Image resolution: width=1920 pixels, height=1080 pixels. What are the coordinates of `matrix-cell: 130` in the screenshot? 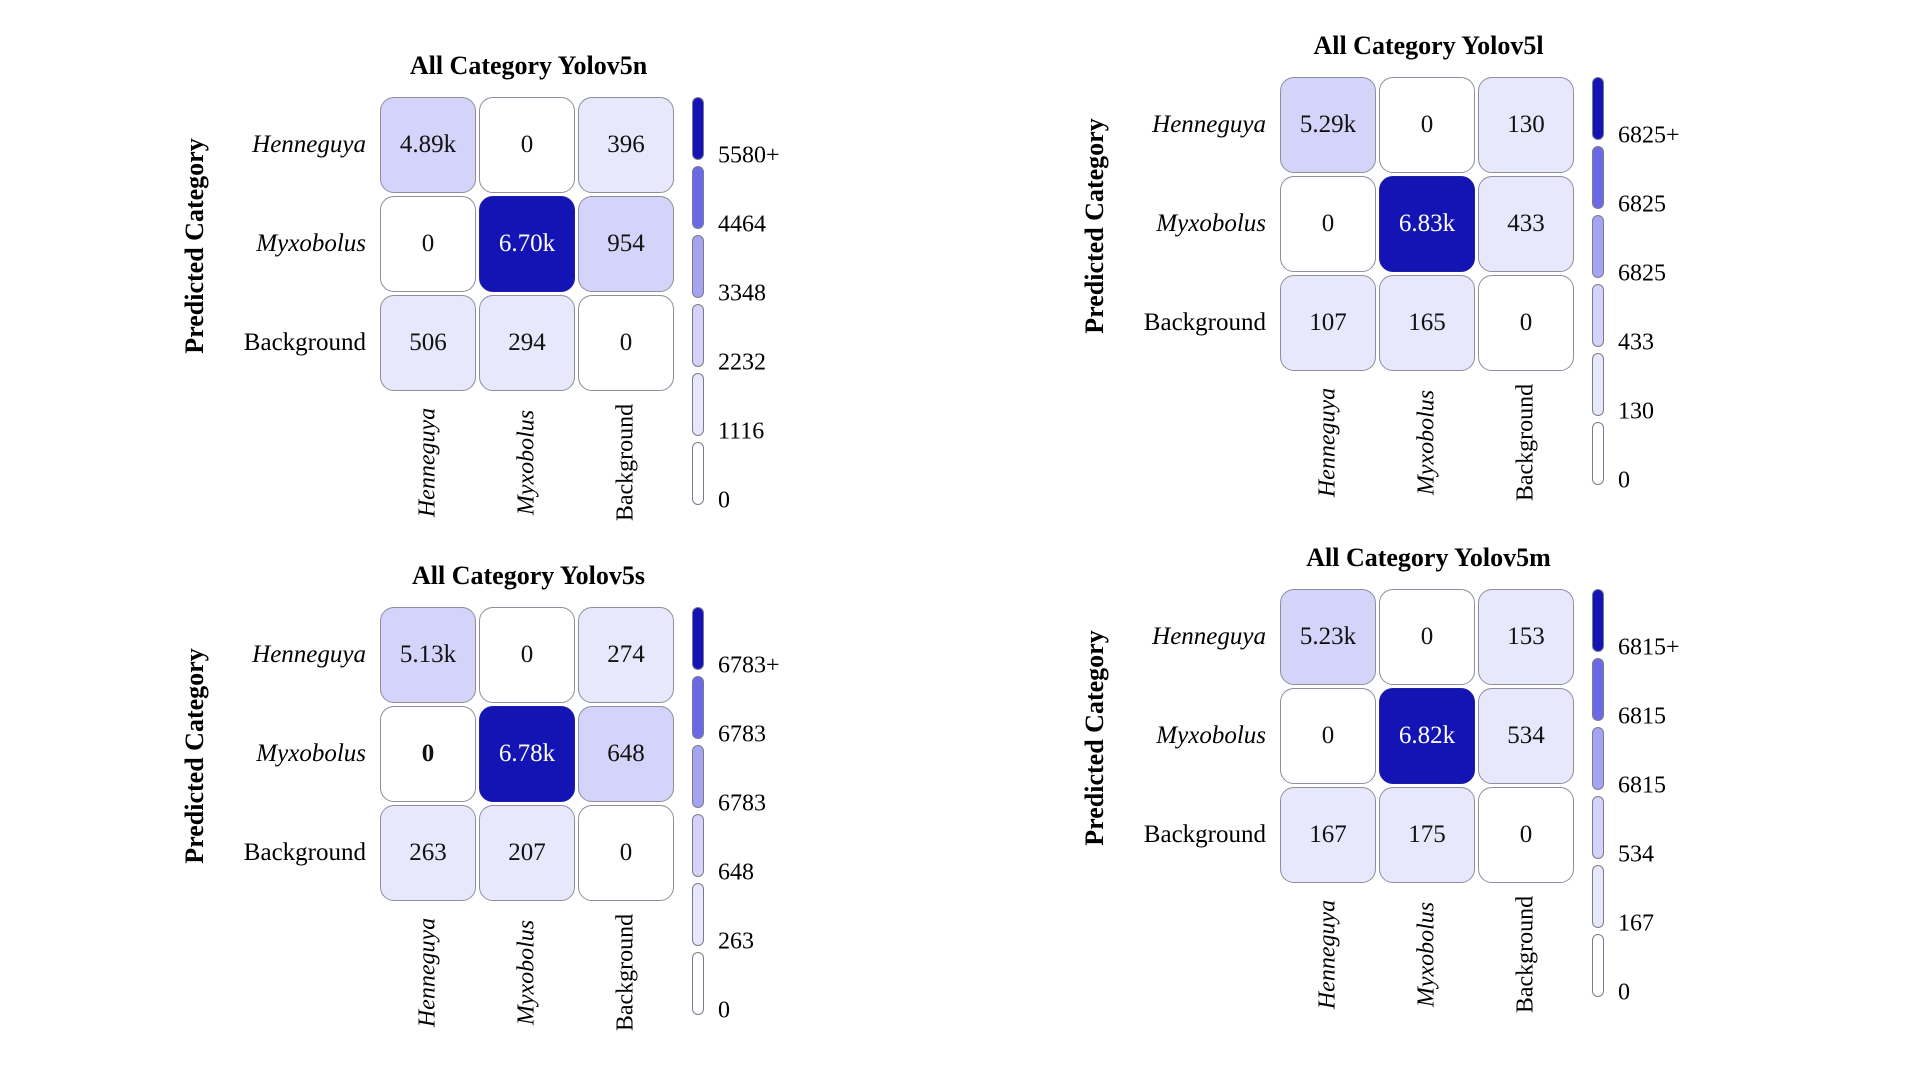 It's located at (1526, 125).